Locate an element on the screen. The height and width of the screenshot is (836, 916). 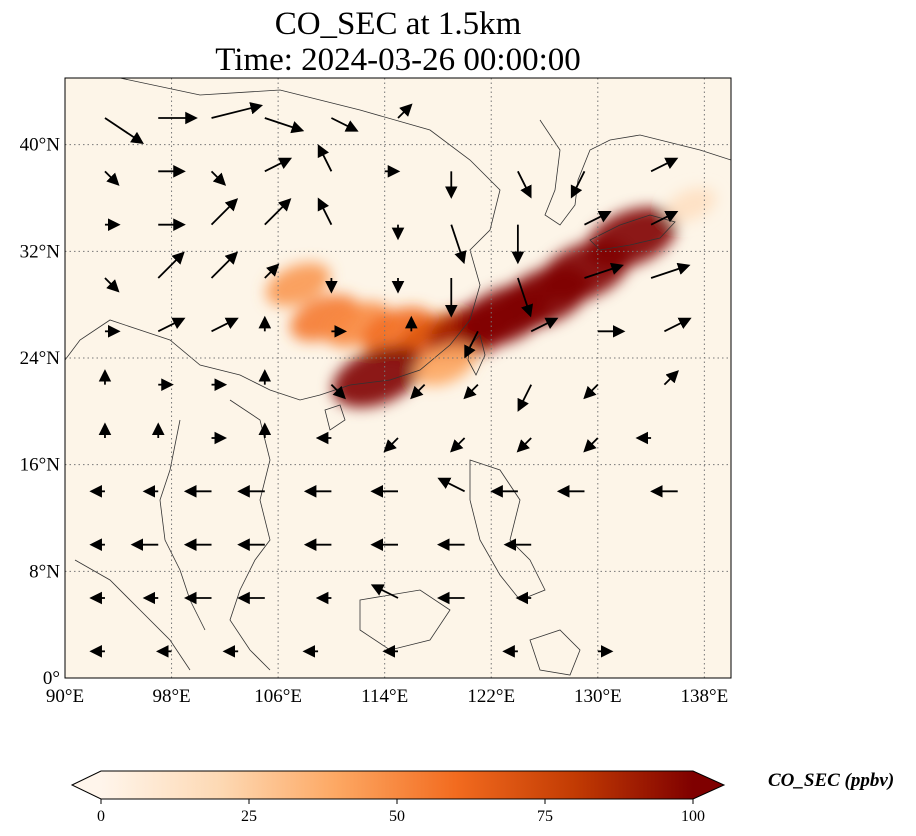
colorbar-label: CO_SEC (ppbv) is located at coordinates (831, 780).